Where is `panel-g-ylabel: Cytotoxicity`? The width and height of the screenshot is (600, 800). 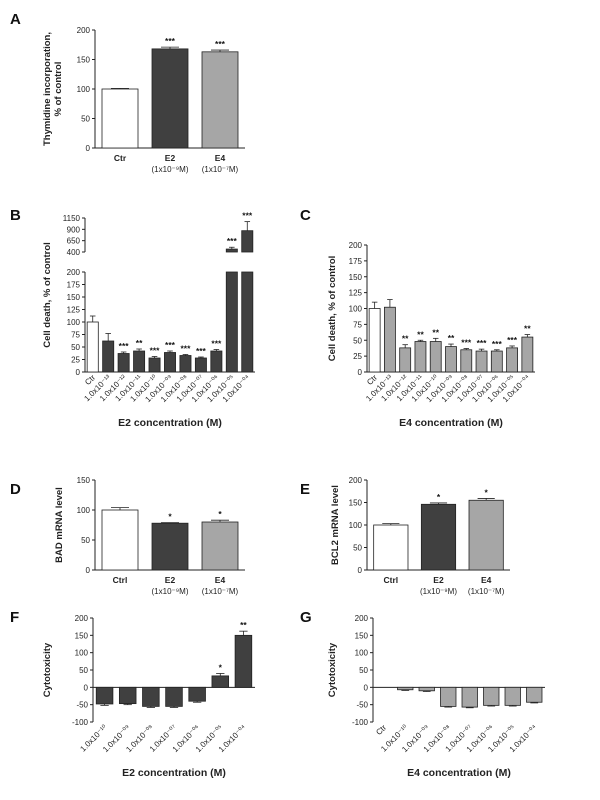
panel-g-ylabel: Cytotoxicity is located at coordinates (332, 669).